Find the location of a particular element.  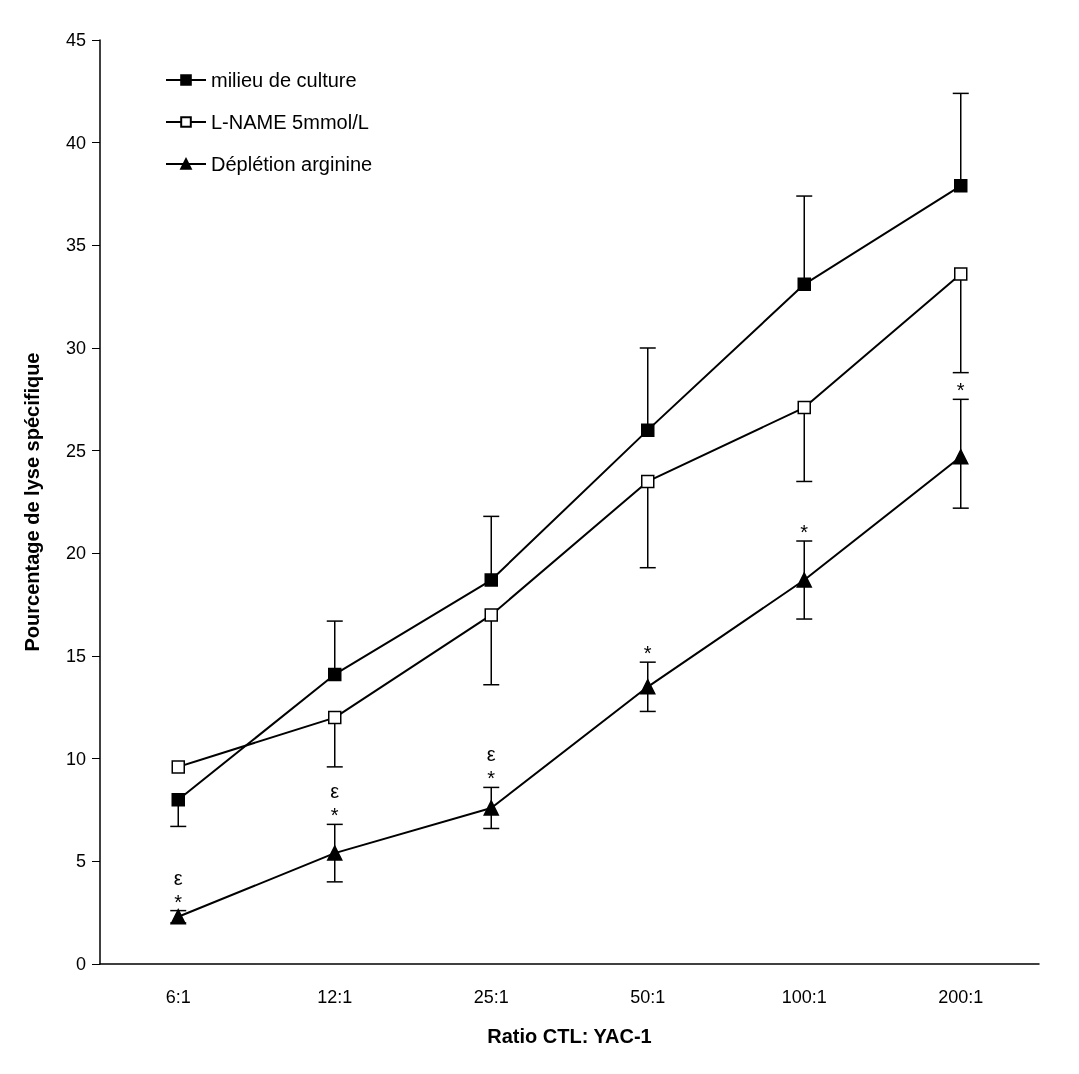

y-tick-label: 0 is located at coordinates (80, 964).